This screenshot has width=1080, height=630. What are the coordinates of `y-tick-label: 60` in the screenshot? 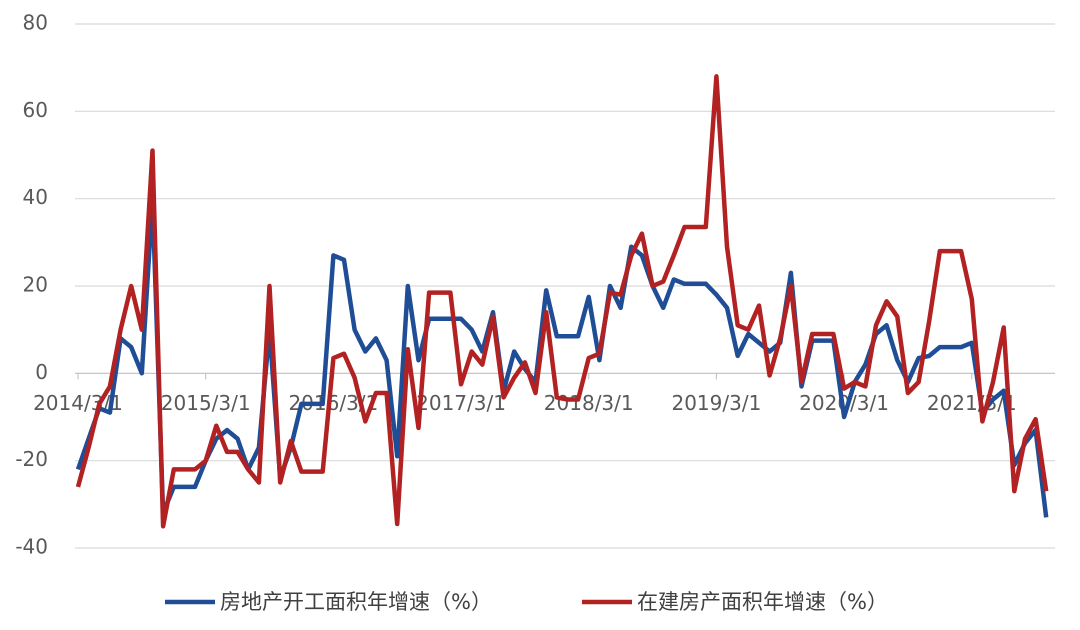 It's located at (35, 110).